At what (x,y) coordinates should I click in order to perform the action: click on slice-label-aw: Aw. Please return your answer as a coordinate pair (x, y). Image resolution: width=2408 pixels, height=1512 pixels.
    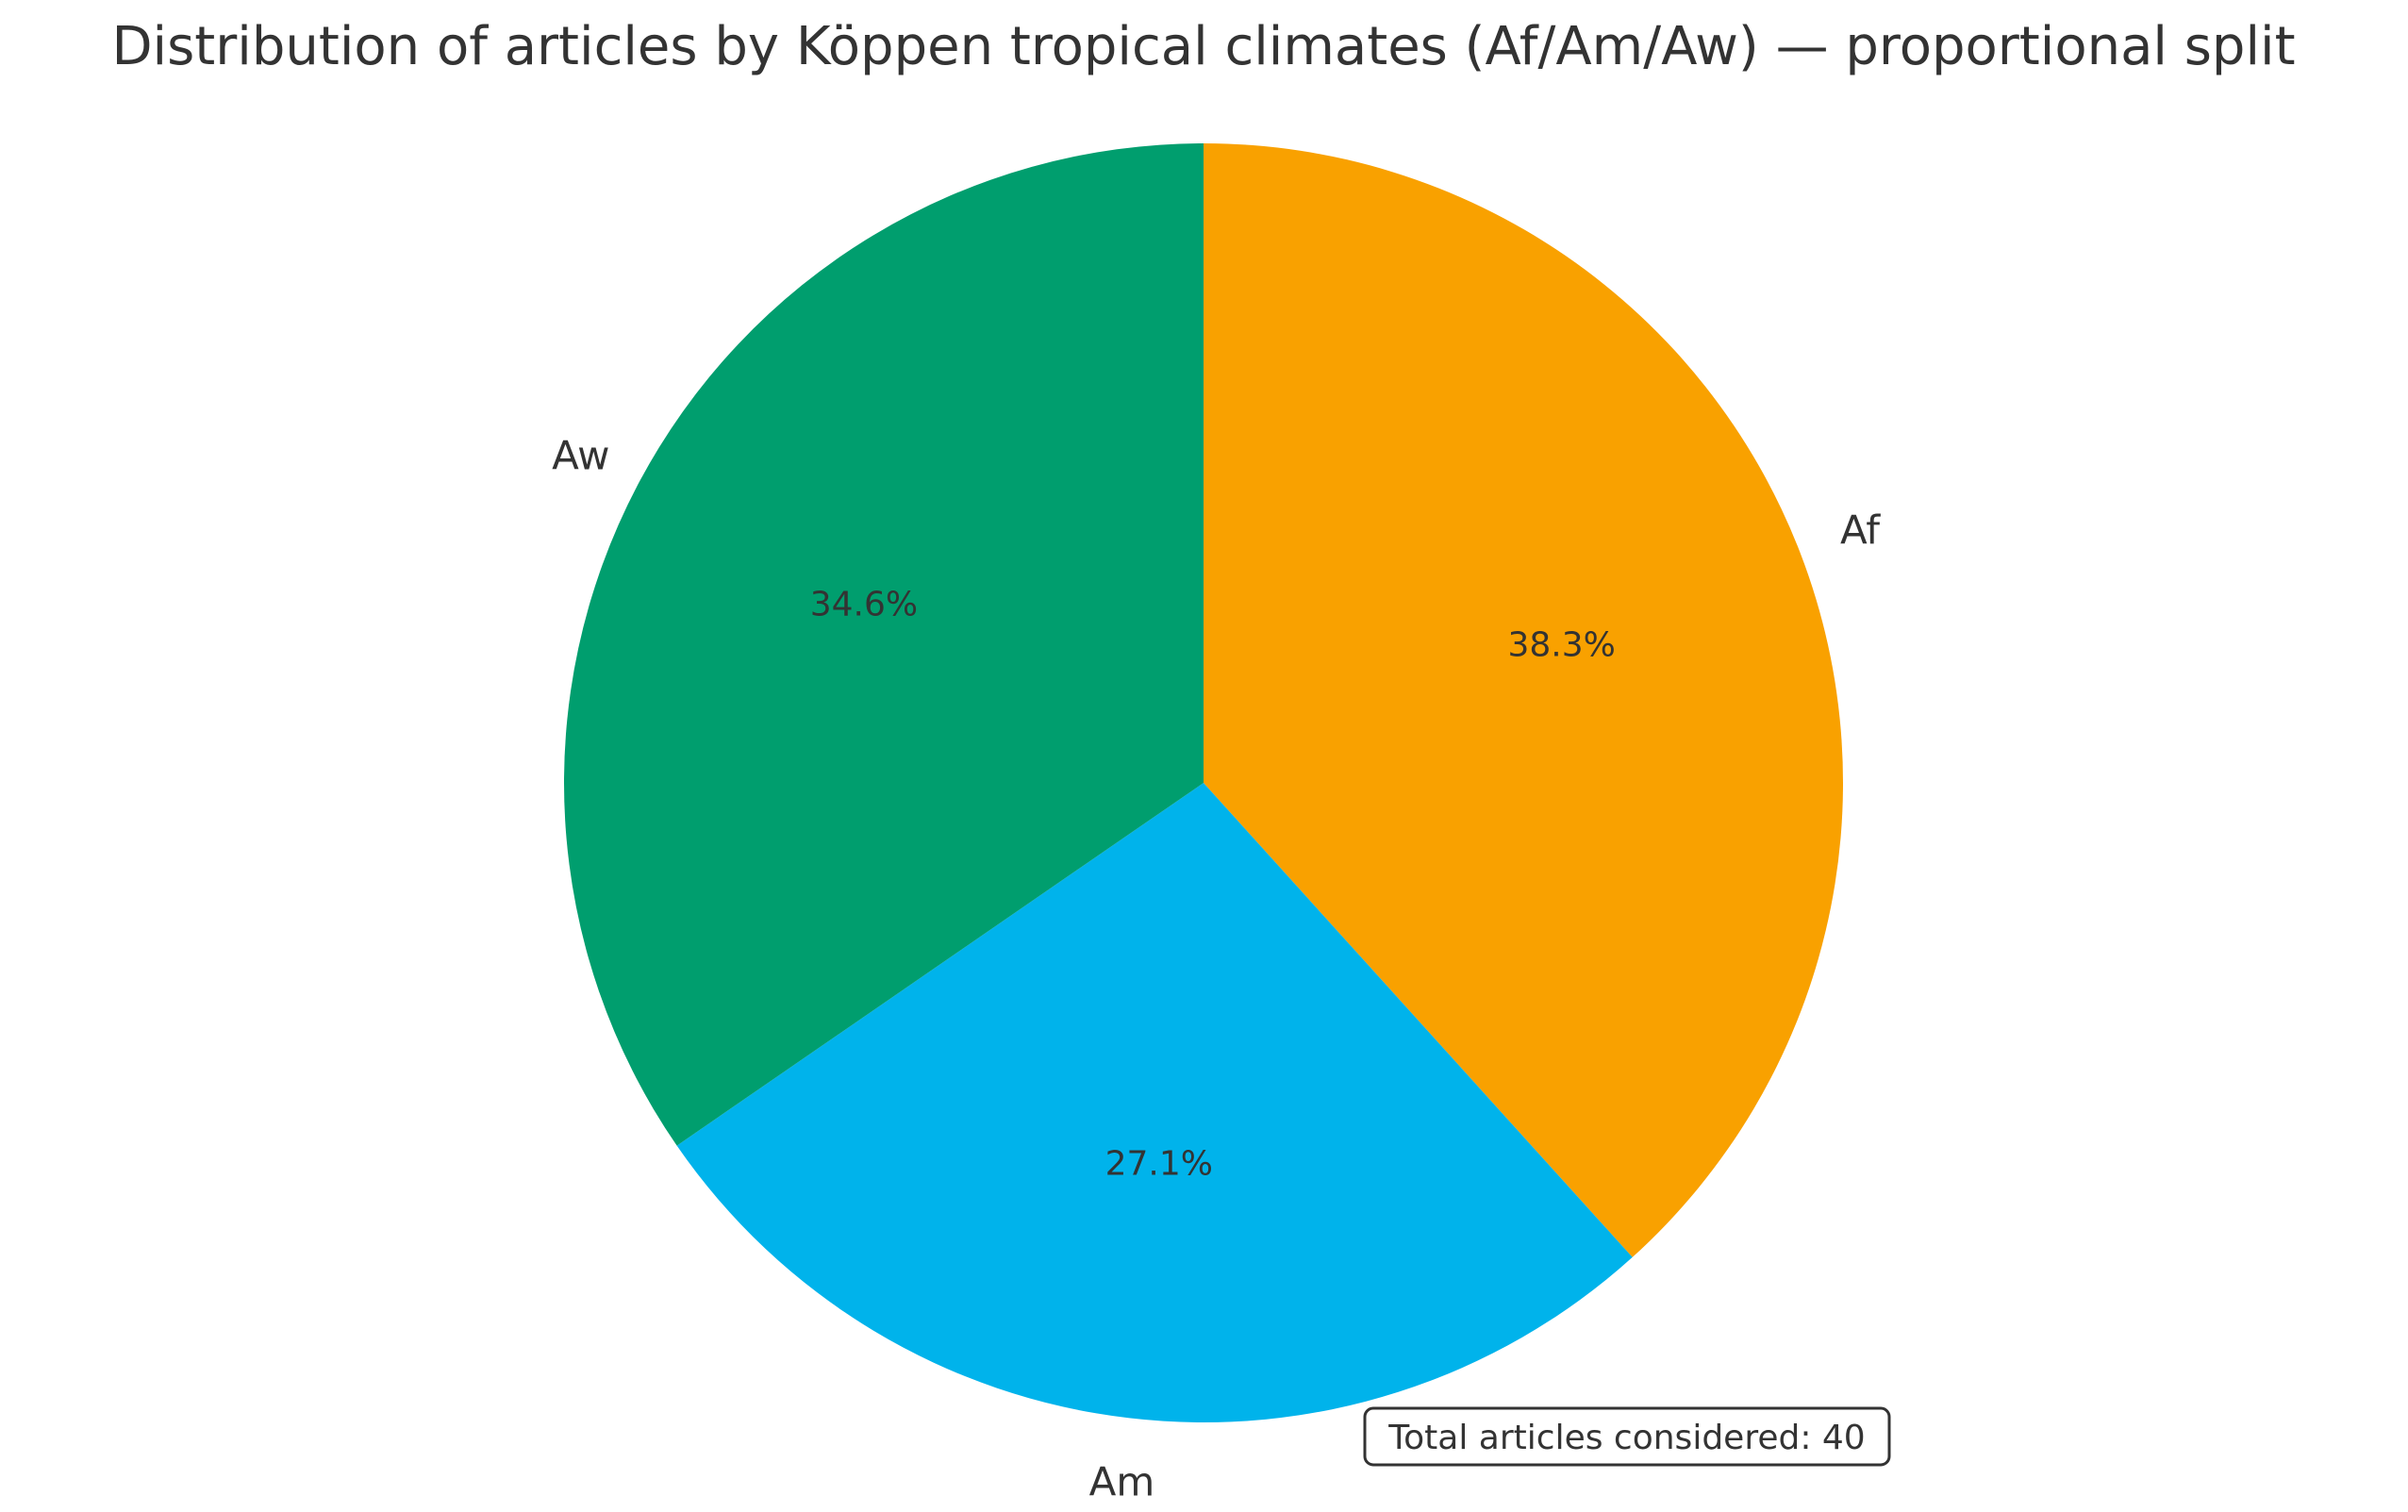
    Looking at the image, I should click on (581, 456).